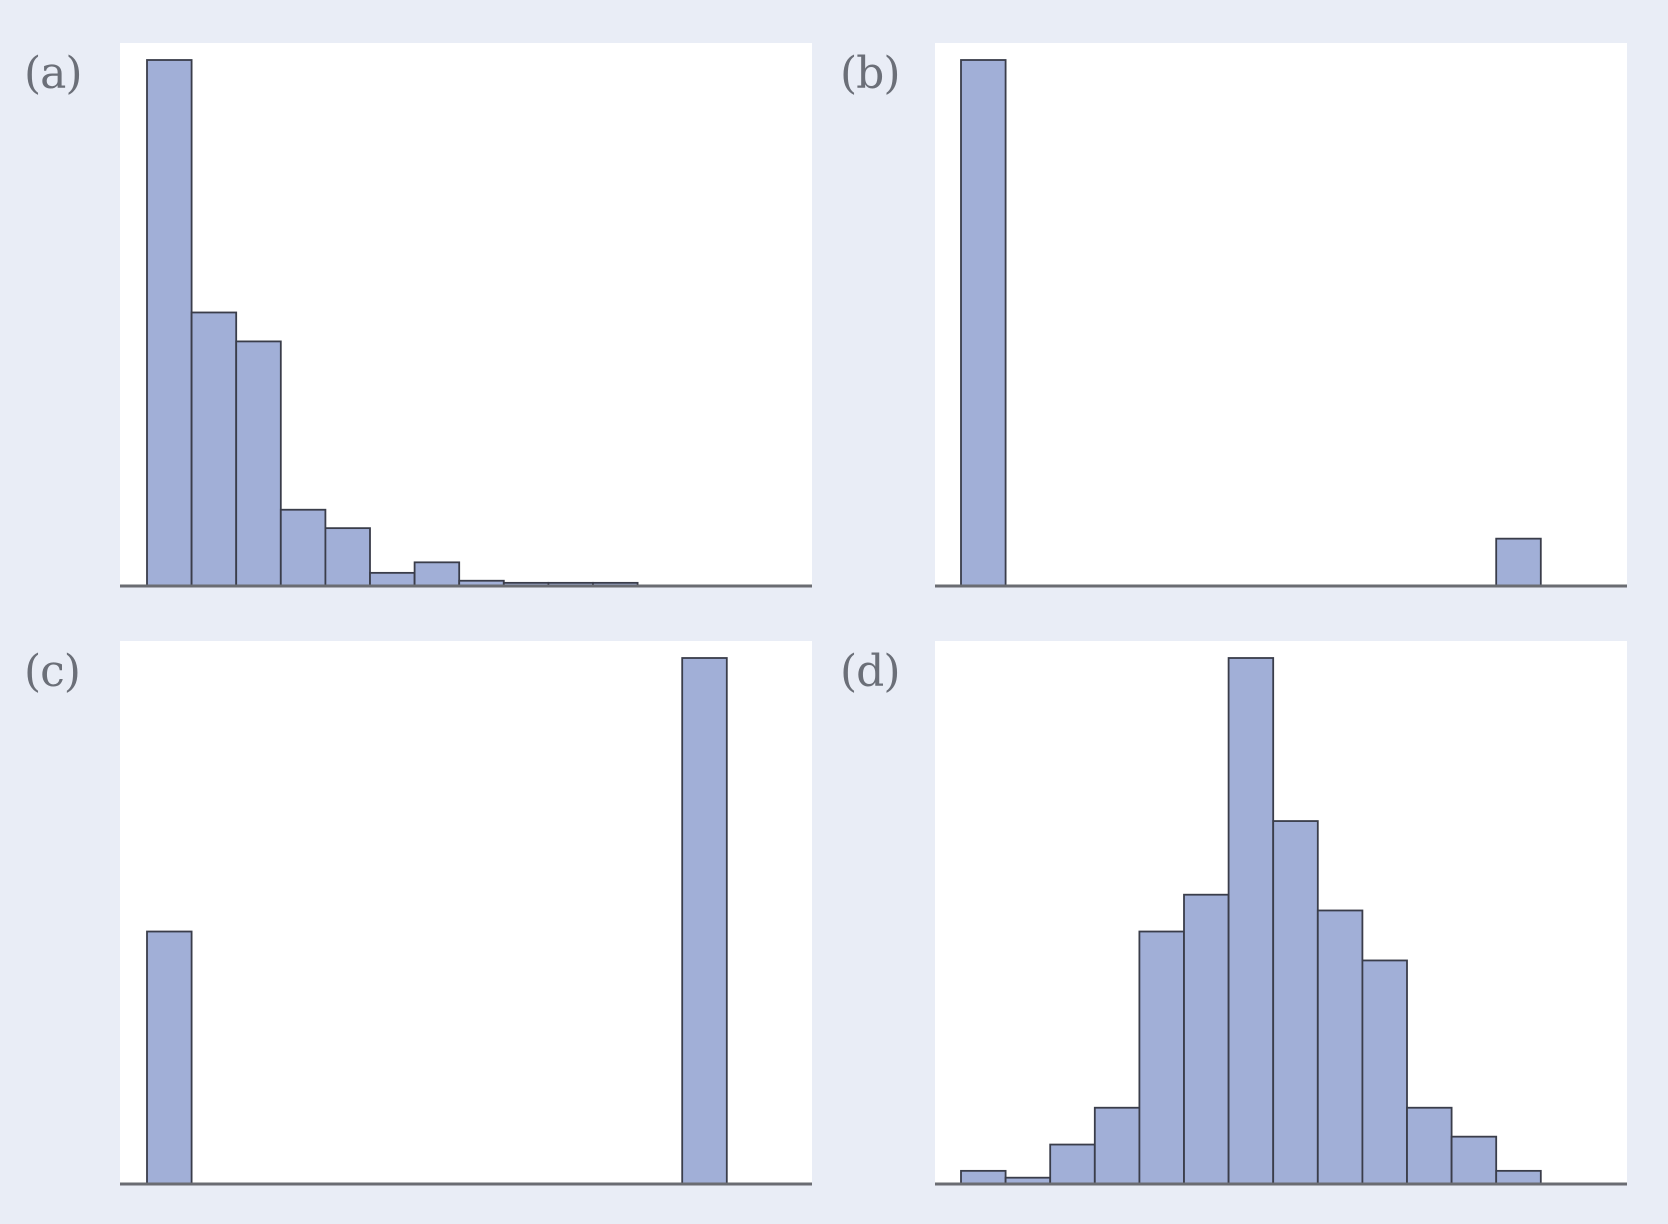 This screenshot has height=1224, width=1668. What do you see at coordinates (53, 73) in the screenshot?
I see `panel-label-a: (a)` at bounding box center [53, 73].